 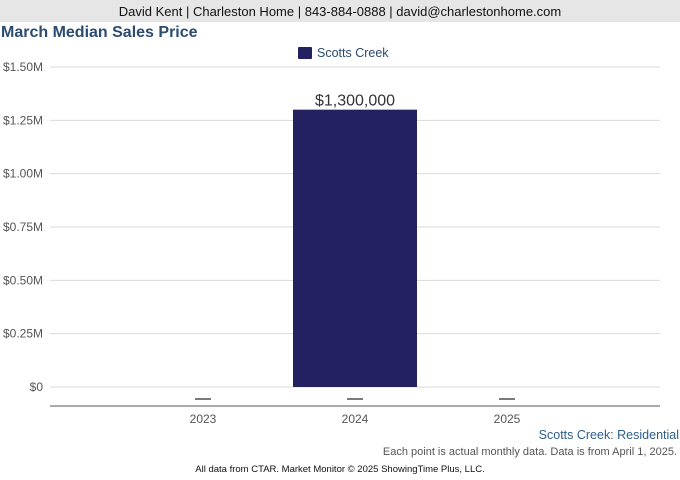 I want to click on chart-subtitle: Scotts Creek: Residential, so click(x=608, y=435).